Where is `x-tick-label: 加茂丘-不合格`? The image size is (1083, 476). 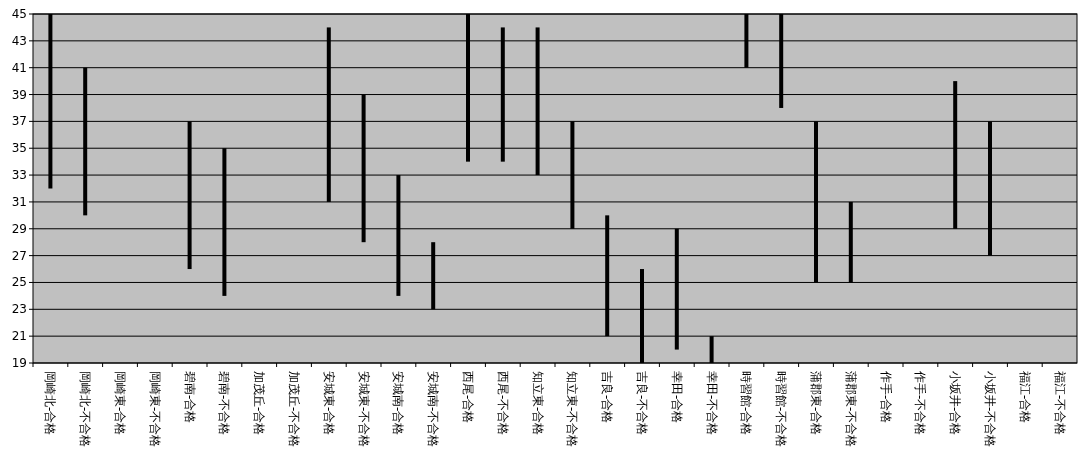 x-tick-label: 加茂丘-不合格 is located at coordinates (294, 409).